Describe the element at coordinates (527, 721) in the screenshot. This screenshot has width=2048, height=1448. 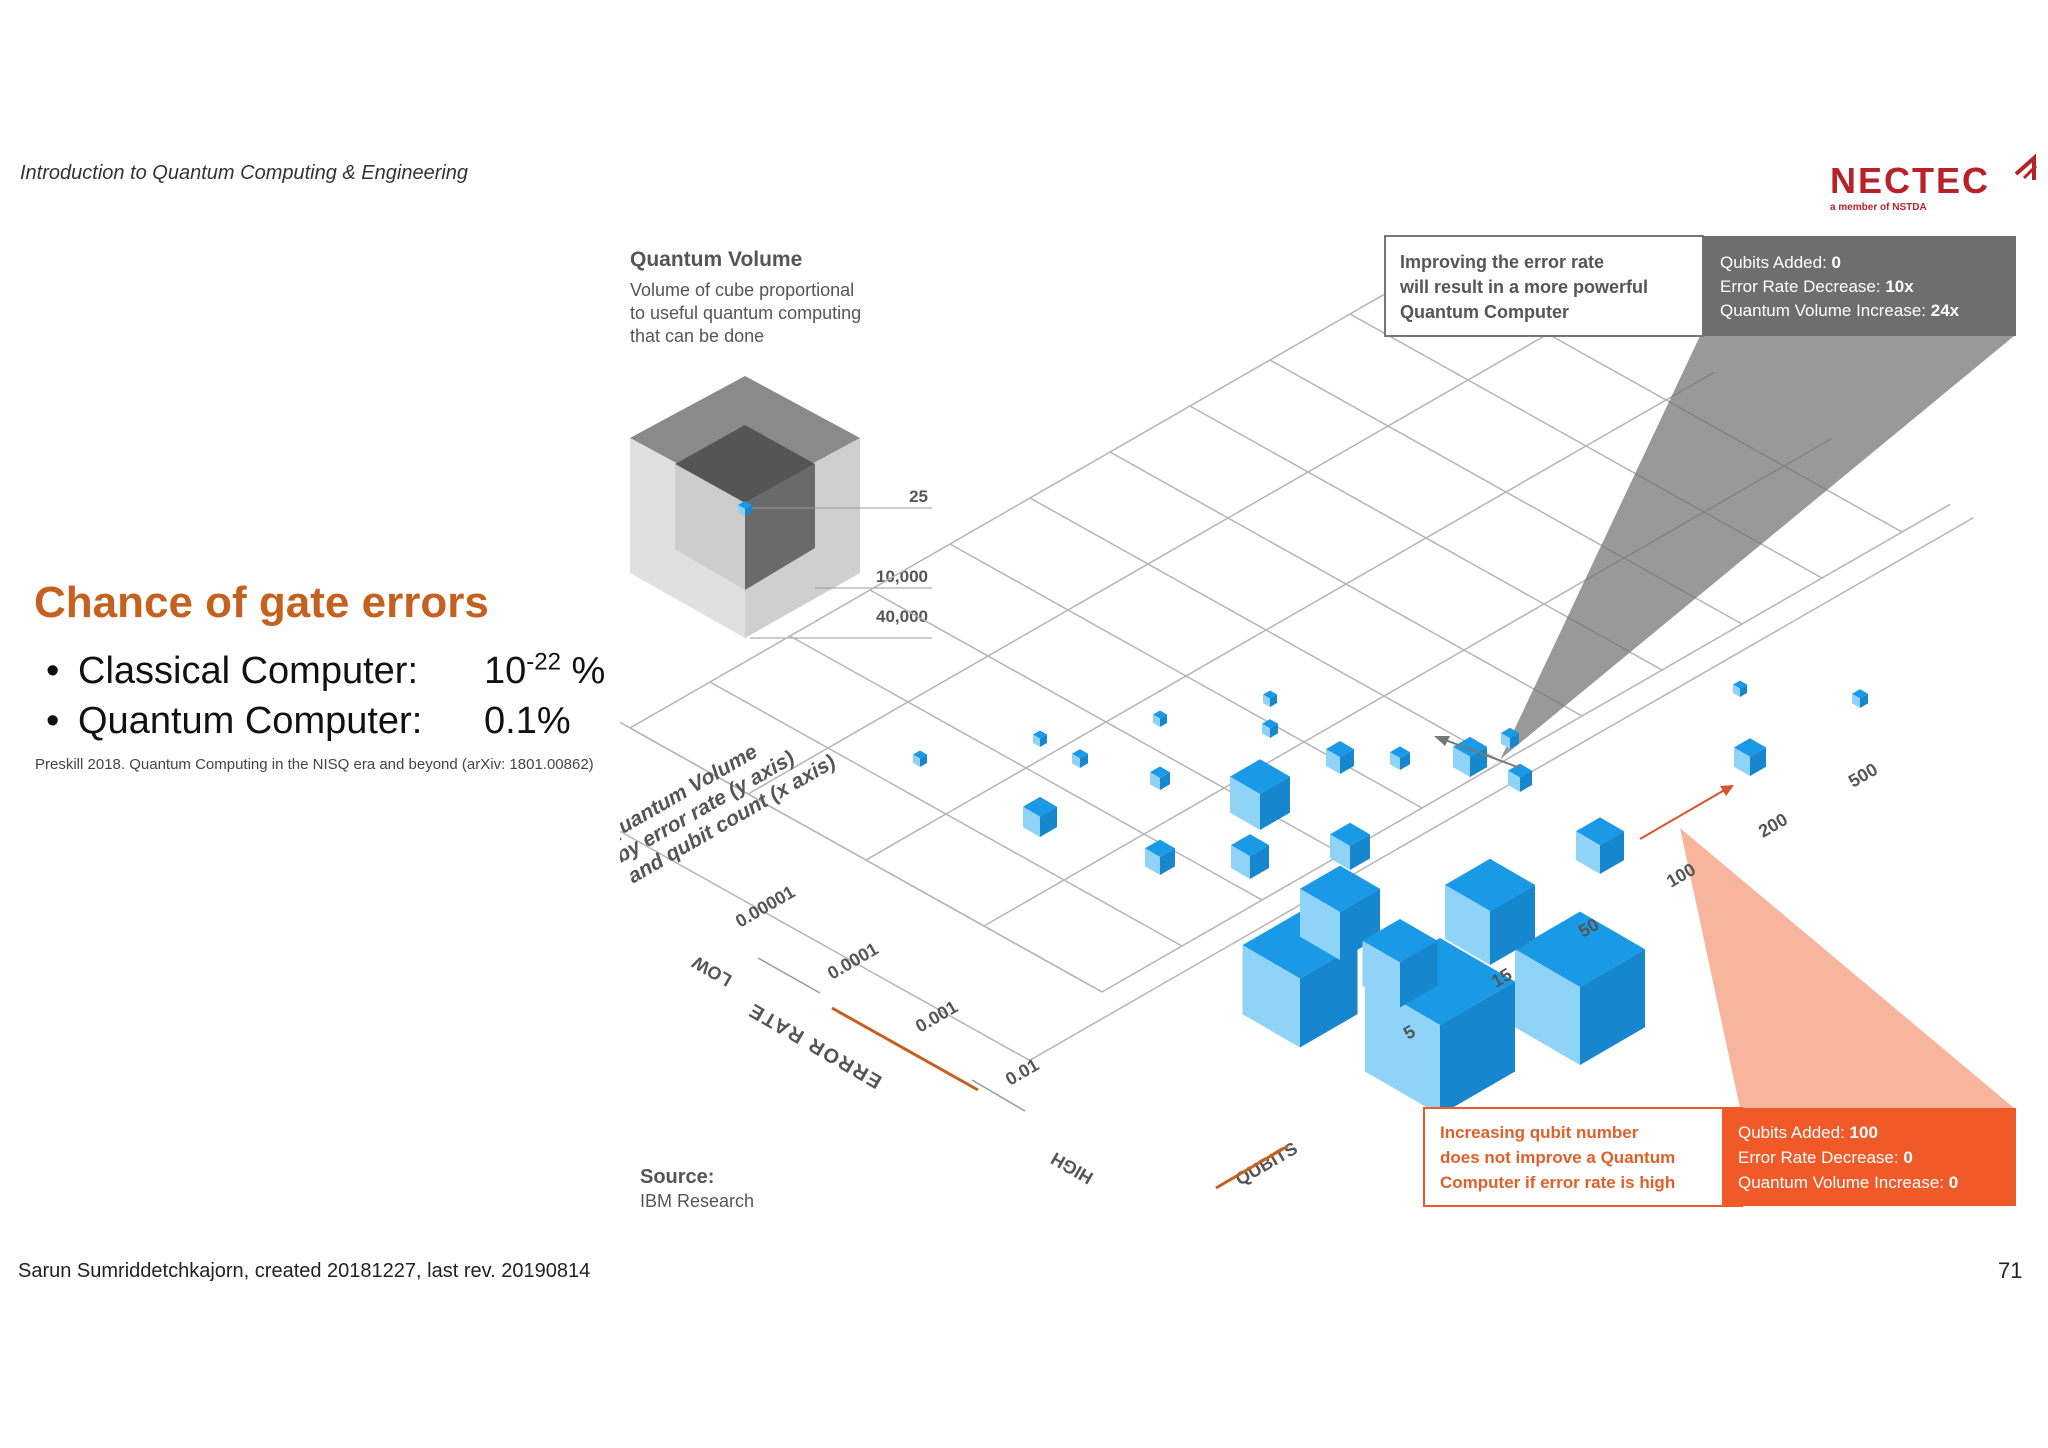
I see `bullet-value: 0.1%` at that location.